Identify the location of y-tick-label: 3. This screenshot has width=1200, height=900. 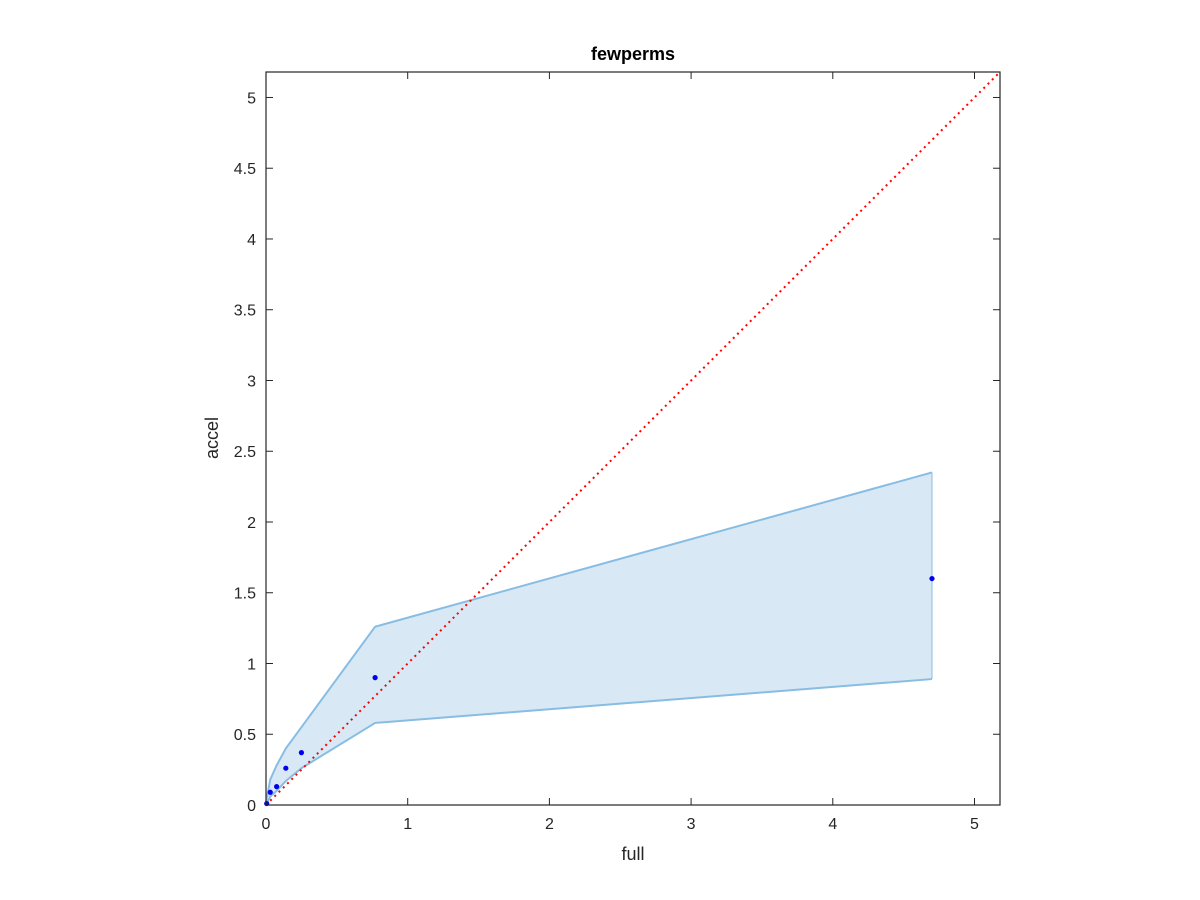
(251, 381).